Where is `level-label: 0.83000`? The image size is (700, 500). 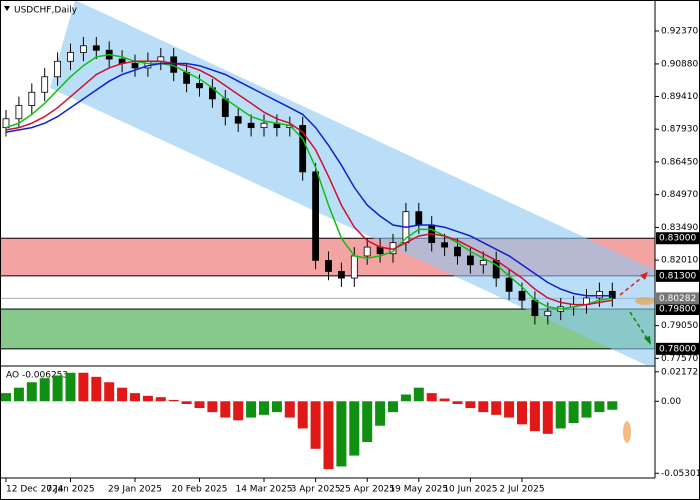 level-label: 0.83000 is located at coordinates (677, 239).